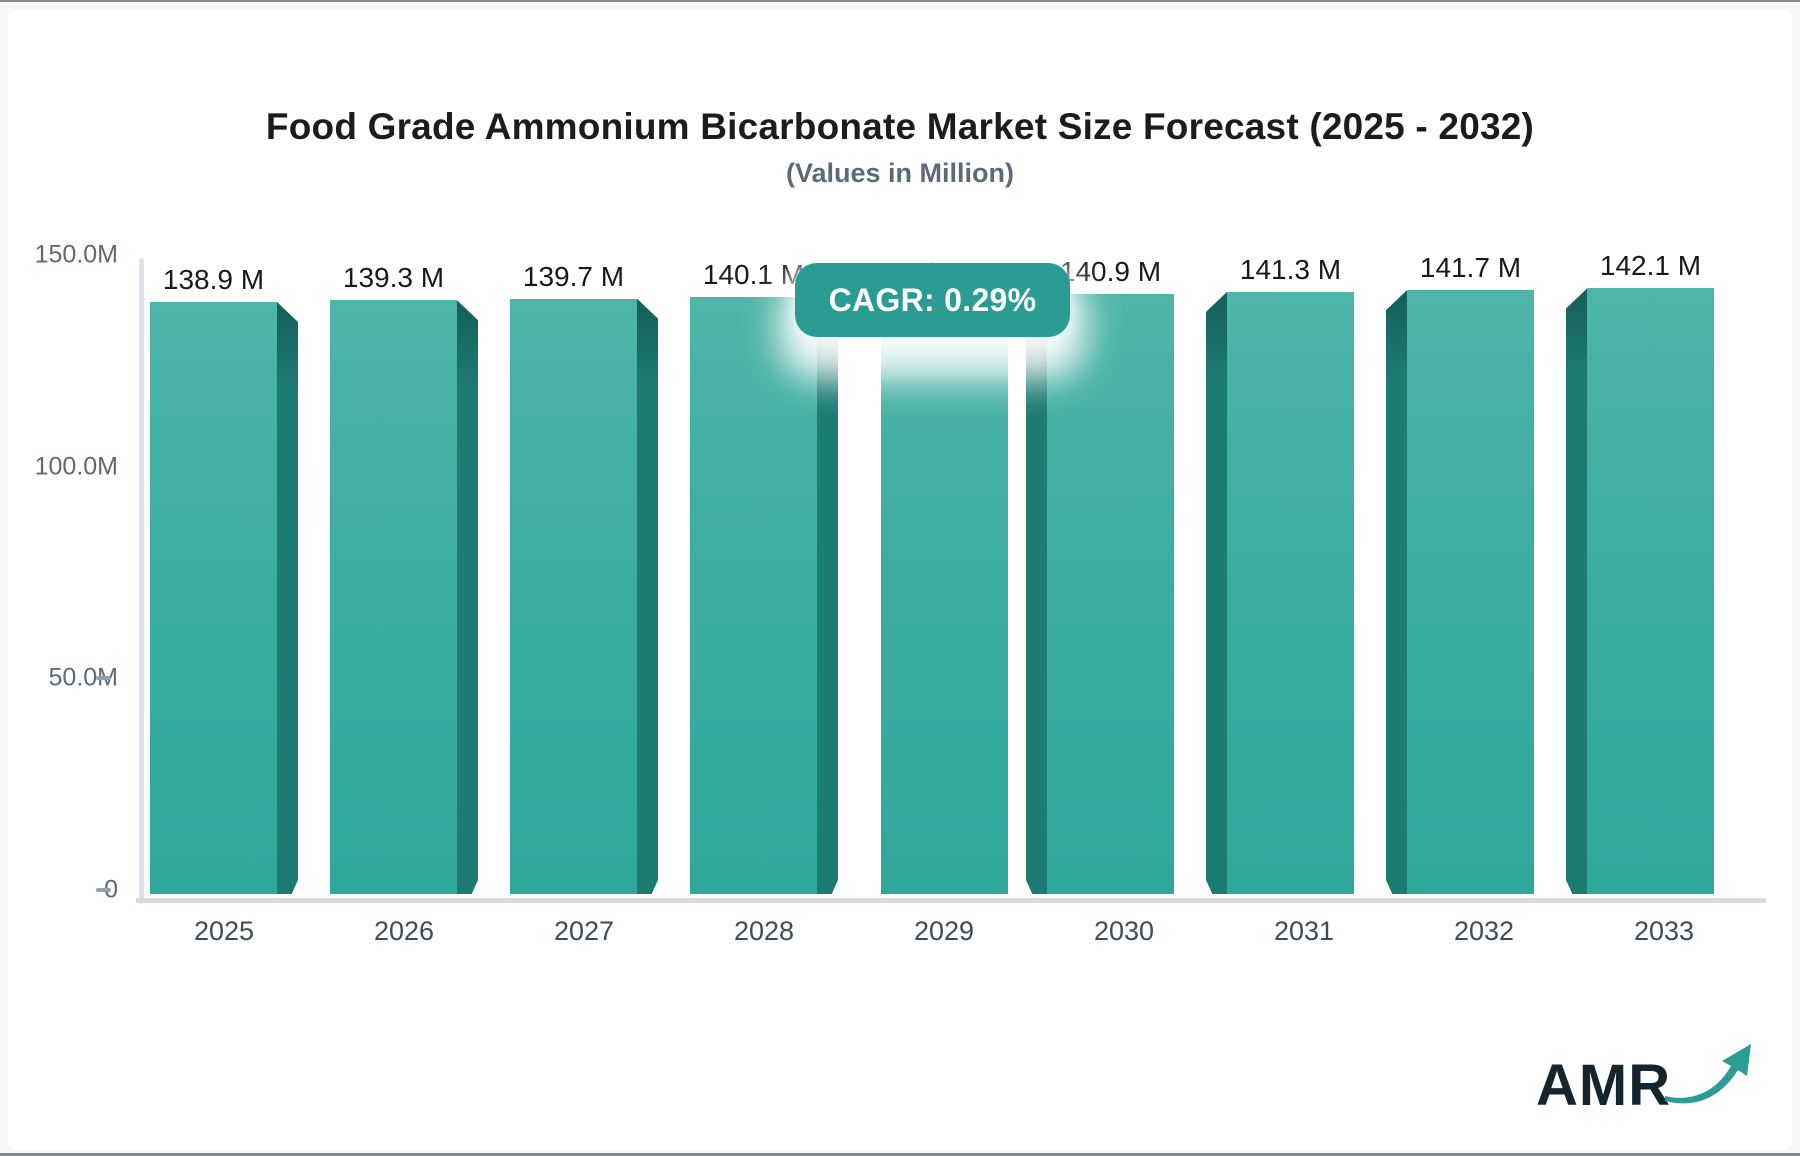 The width and height of the screenshot is (1800, 1156). What do you see at coordinates (951, 900) in the screenshot?
I see `x-axis-line` at bounding box center [951, 900].